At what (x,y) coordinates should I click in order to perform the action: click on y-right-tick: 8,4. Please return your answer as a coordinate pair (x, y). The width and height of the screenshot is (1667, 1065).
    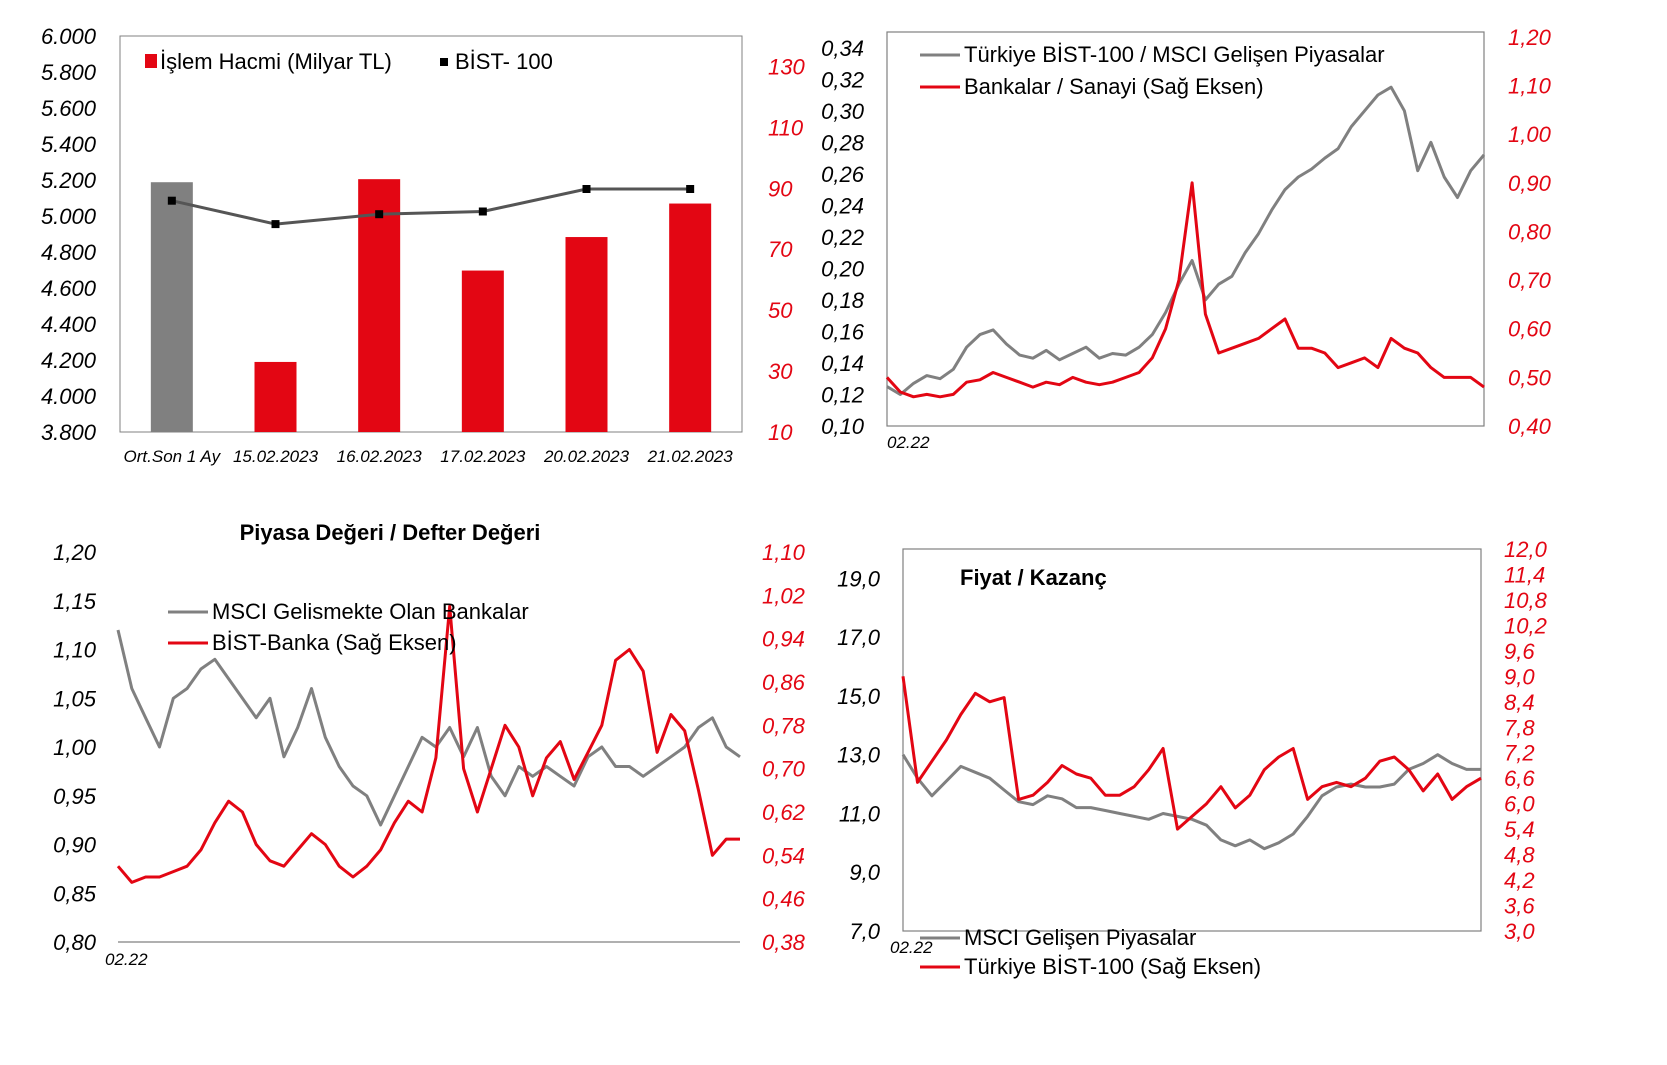
    Looking at the image, I should click on (1519, 702).